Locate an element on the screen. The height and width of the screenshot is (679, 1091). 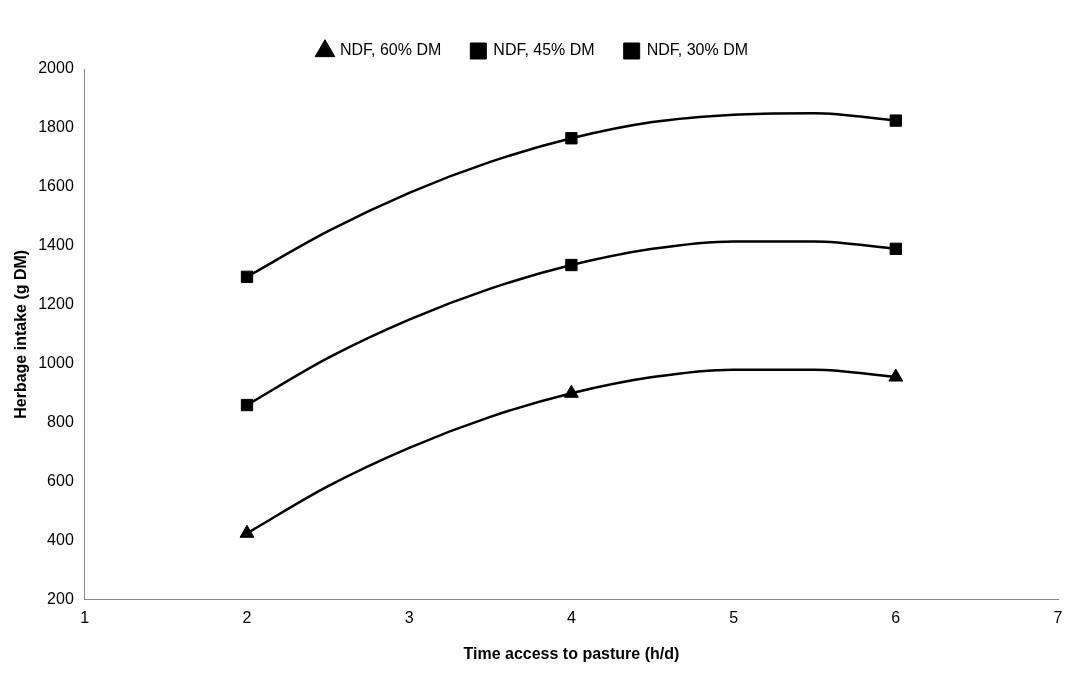
y-tick-label: 1000 is located at coordinates (56, 363).